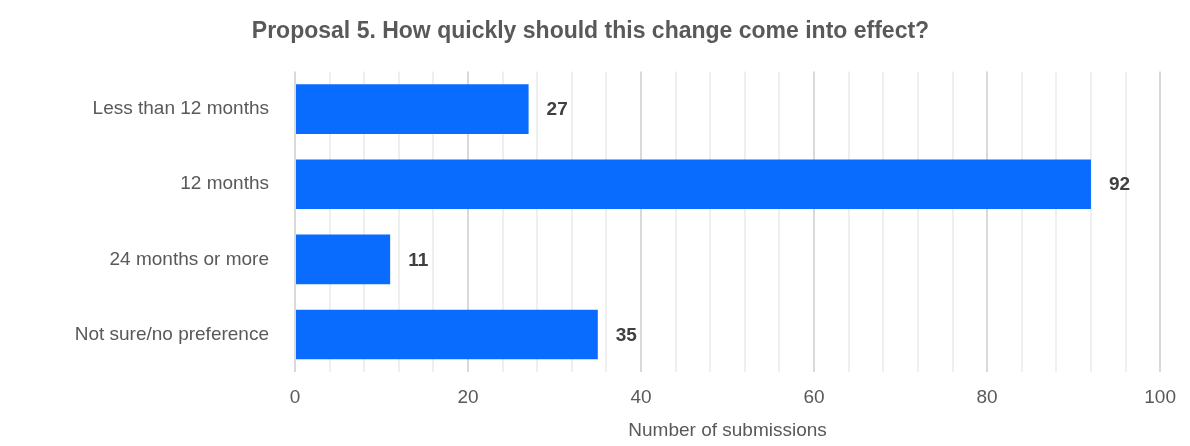  Describe the element at coordinates (557, 109) in the screenshot. I see `data-label: 27` at that location.